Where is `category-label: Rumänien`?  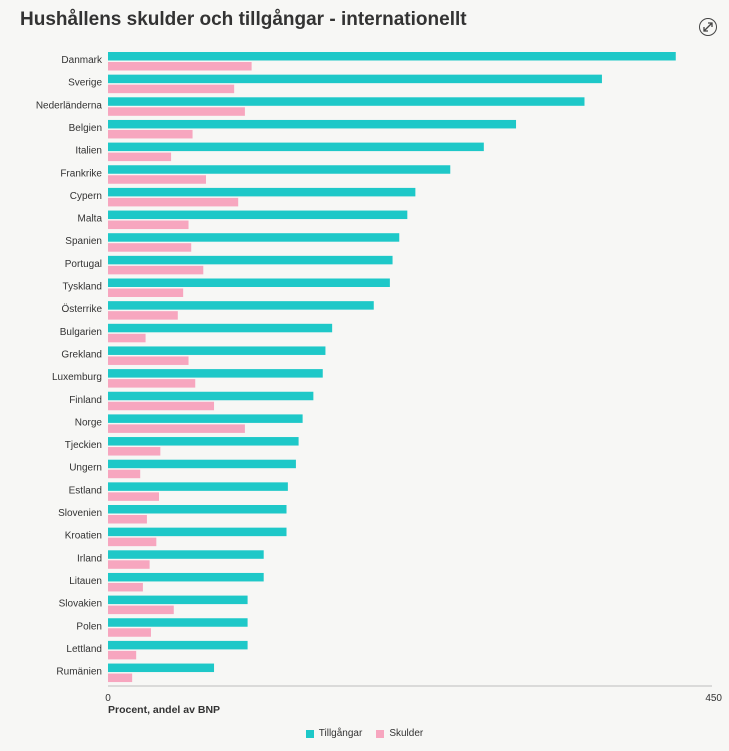 category-label: Rumänien is located at coordinates (79, 672).